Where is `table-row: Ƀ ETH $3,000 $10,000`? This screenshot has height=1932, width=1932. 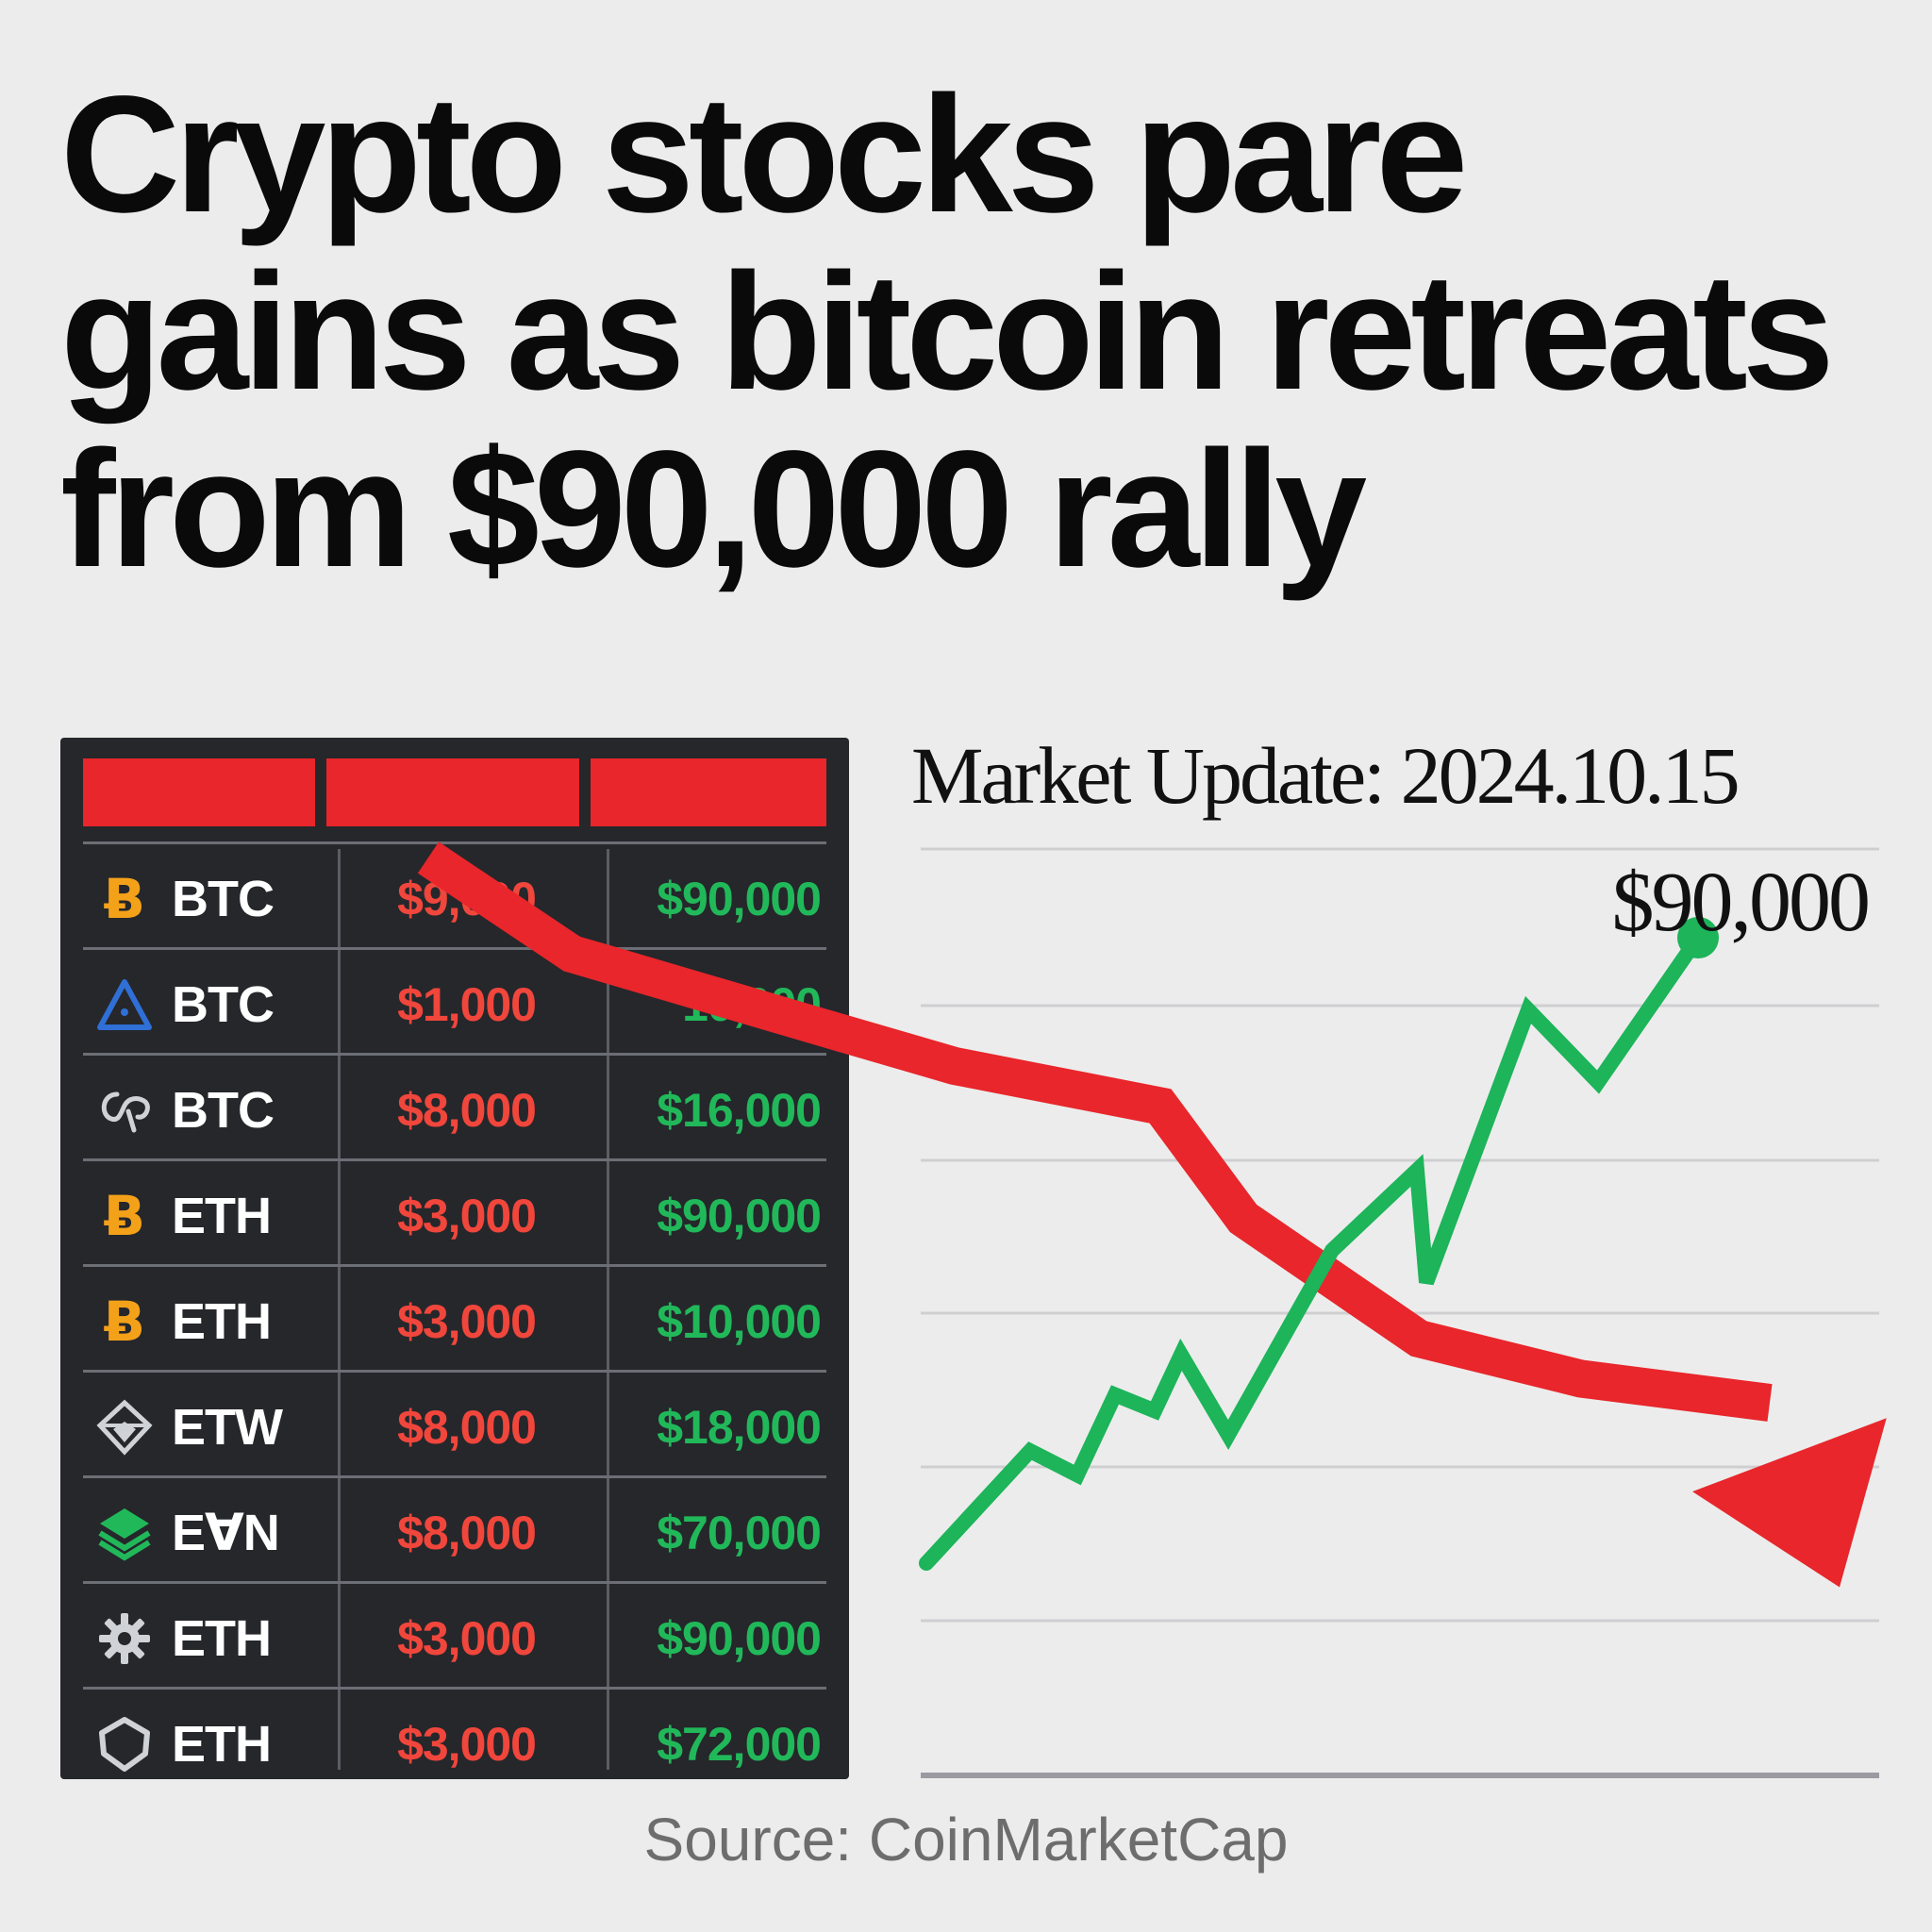 table-row: Ƀ ETH $3,000 $10,000 is located at coordinates (454, 1320).